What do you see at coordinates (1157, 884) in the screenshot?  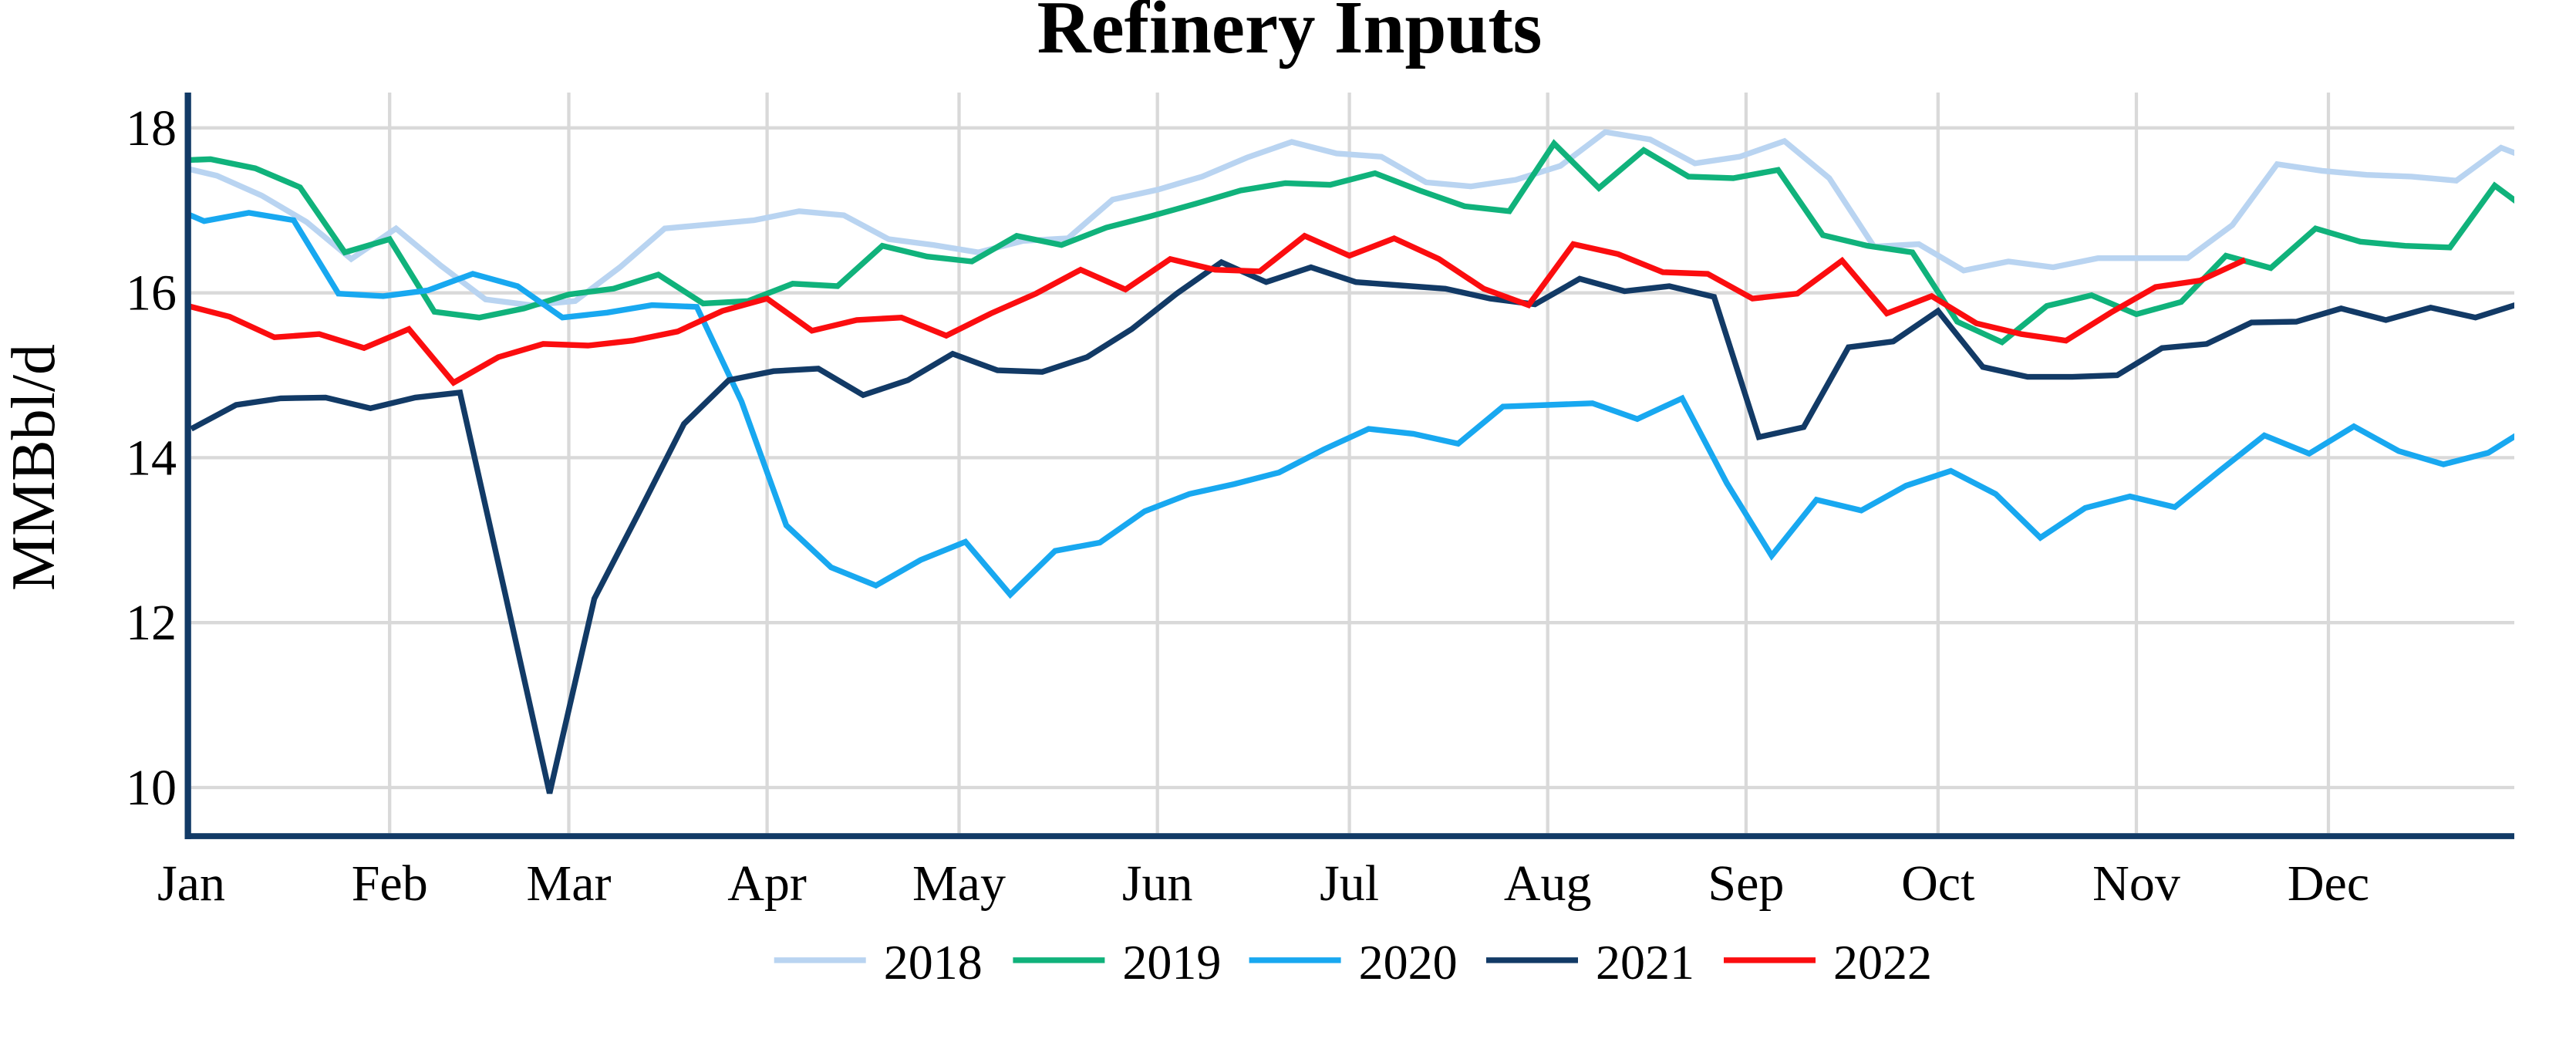 I see `svg-text: Jun` at bounding box center [1157, 884].